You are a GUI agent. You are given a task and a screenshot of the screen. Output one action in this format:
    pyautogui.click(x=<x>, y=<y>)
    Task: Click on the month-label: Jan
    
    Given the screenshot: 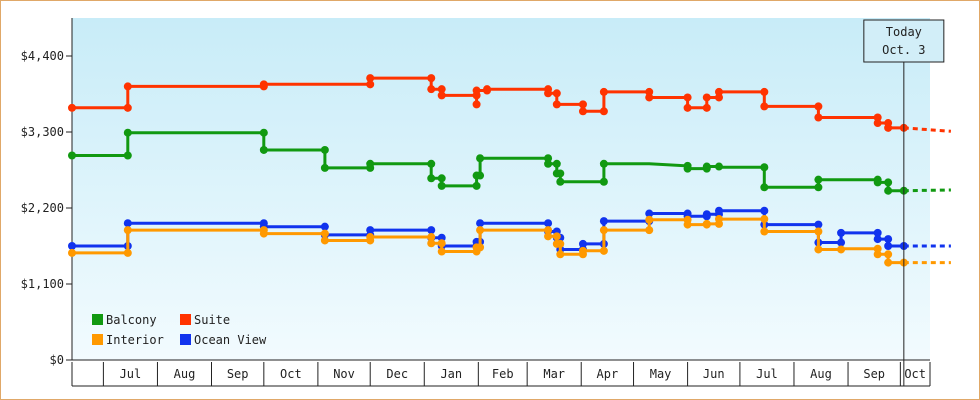 What is the action you would take?
    pyautogui.click(x=451, y=374)
    